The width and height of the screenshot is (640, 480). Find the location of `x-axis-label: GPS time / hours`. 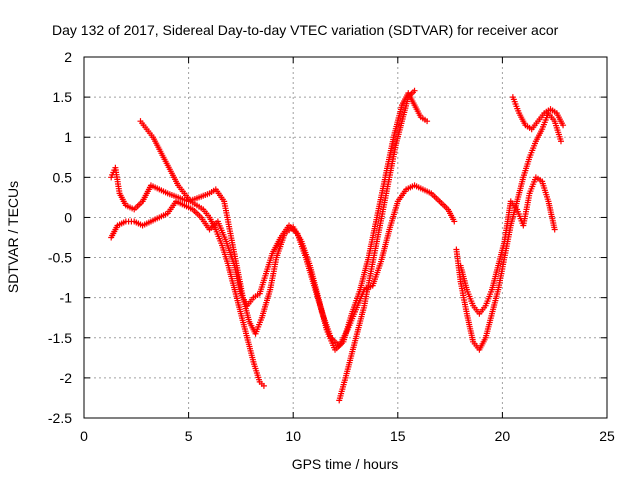

x-axis-label: GPS time / hours is located at coordinates (345, 464).